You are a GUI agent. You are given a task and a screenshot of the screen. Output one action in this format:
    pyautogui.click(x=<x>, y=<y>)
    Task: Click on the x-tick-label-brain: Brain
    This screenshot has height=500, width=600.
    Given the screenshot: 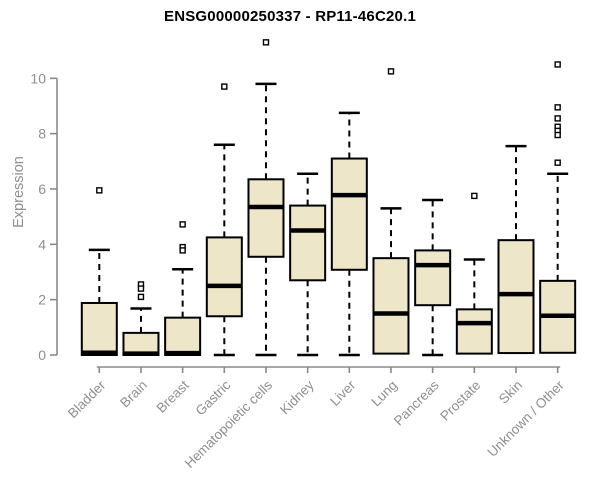 What is the action you would take?
    pyautogui.click(x=133, y=394)
    